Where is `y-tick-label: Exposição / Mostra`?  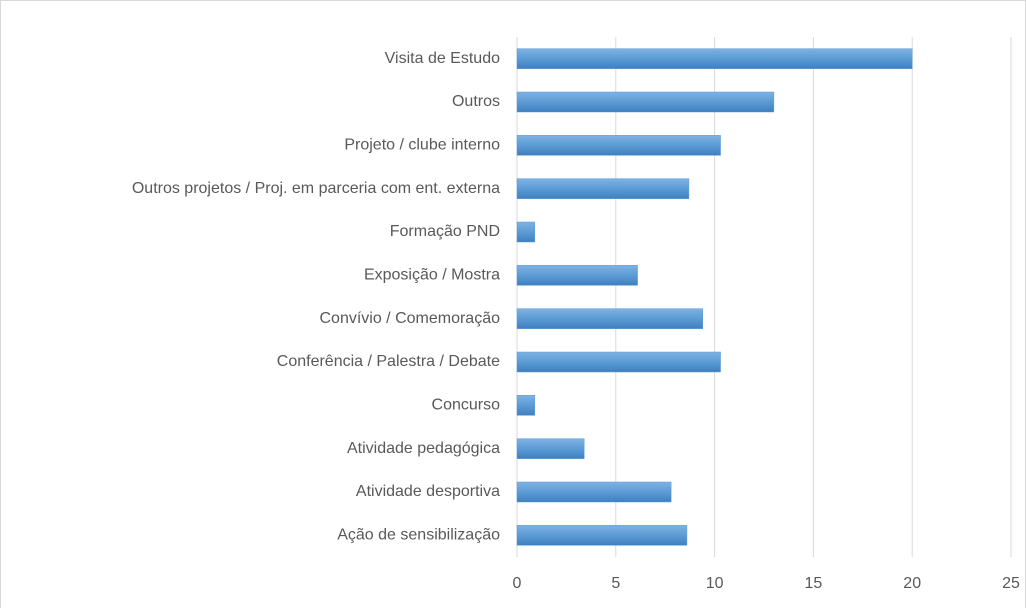 y-tick-label: Exposição / Mostra is located at coordinates (432, 275).